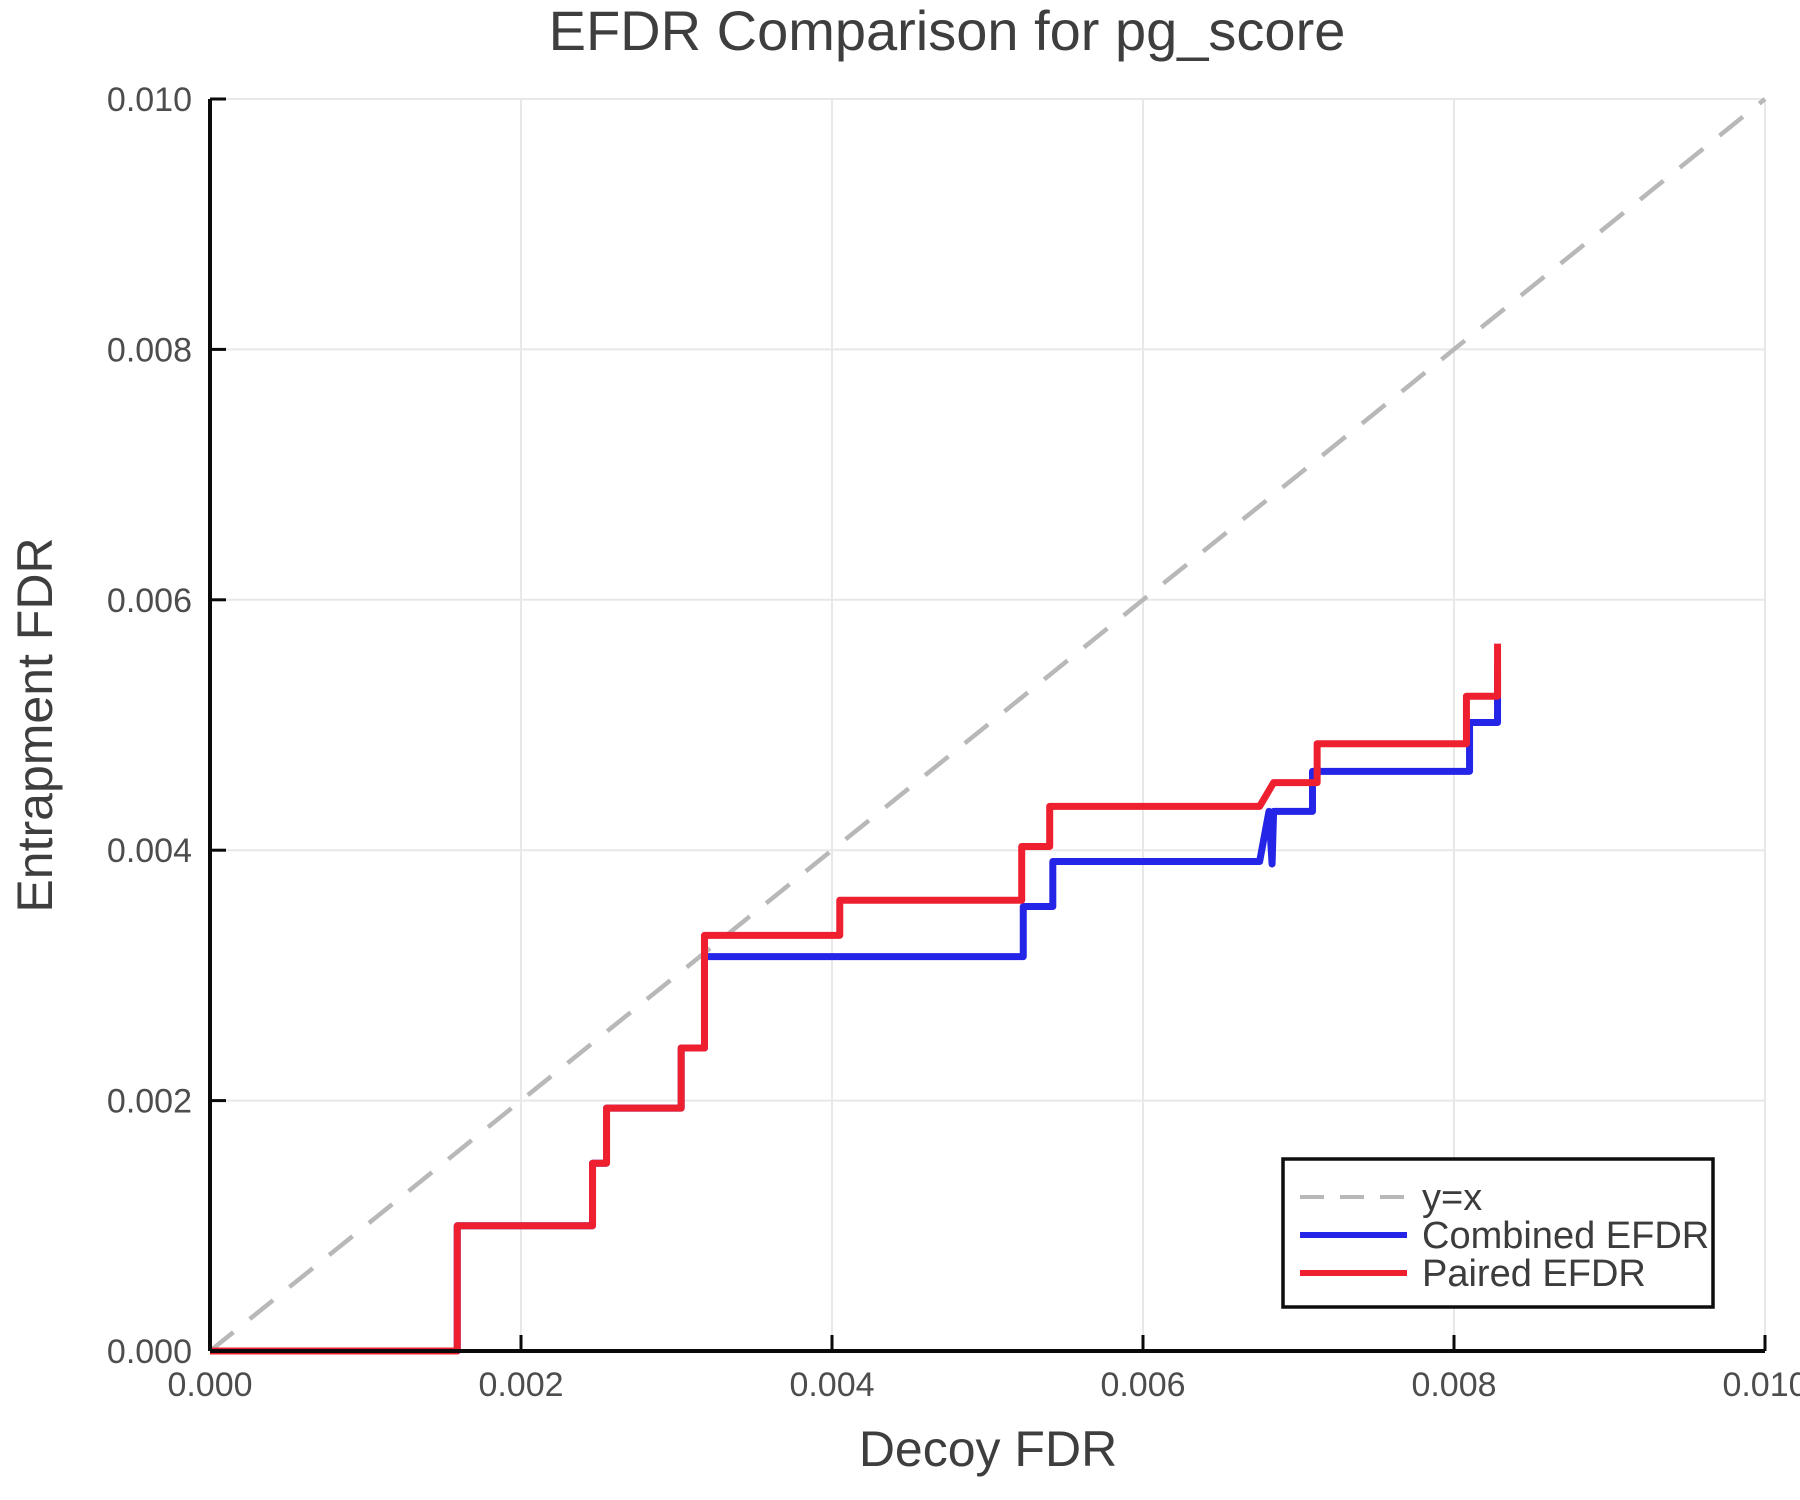 The height and width of the screenshot is (1500, 1800). Describe the element at coordinates (1565, 1236) in the screenshot. I see `legend-label-combined: Combined EFDR` at that location.